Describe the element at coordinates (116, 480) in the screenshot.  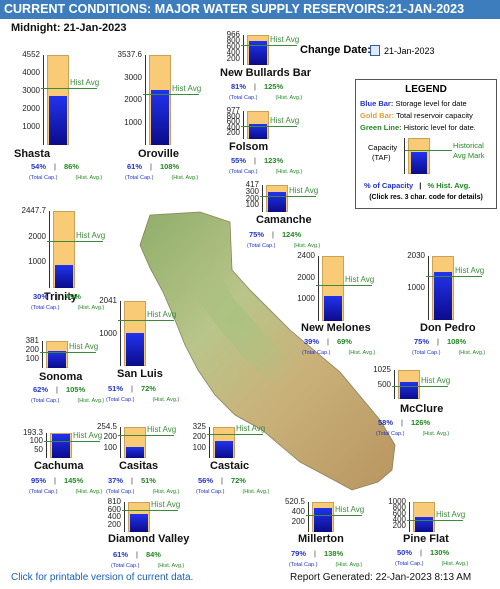
I see `pct-capacity: 37%` at that location.